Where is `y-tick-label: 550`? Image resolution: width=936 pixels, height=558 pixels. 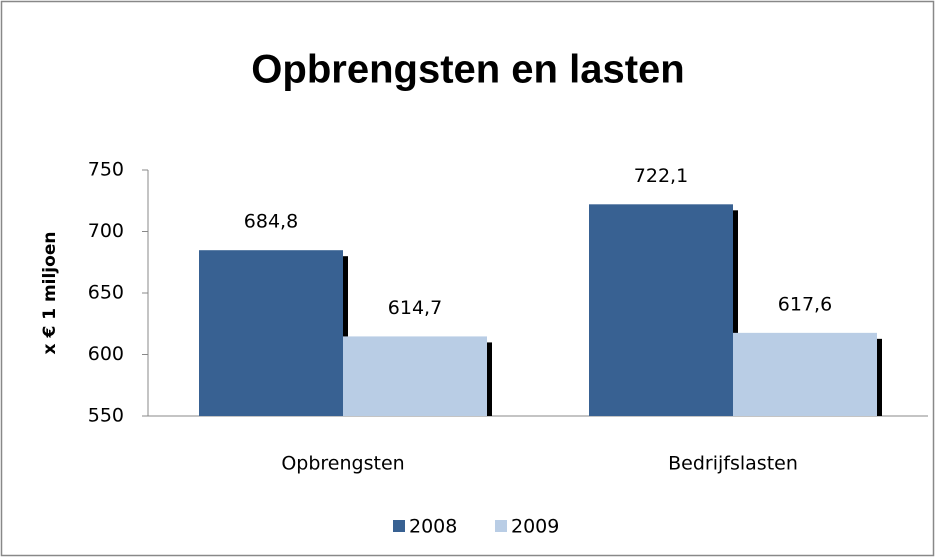
y-tick-label: 550 is located at coordinates (106, 416).